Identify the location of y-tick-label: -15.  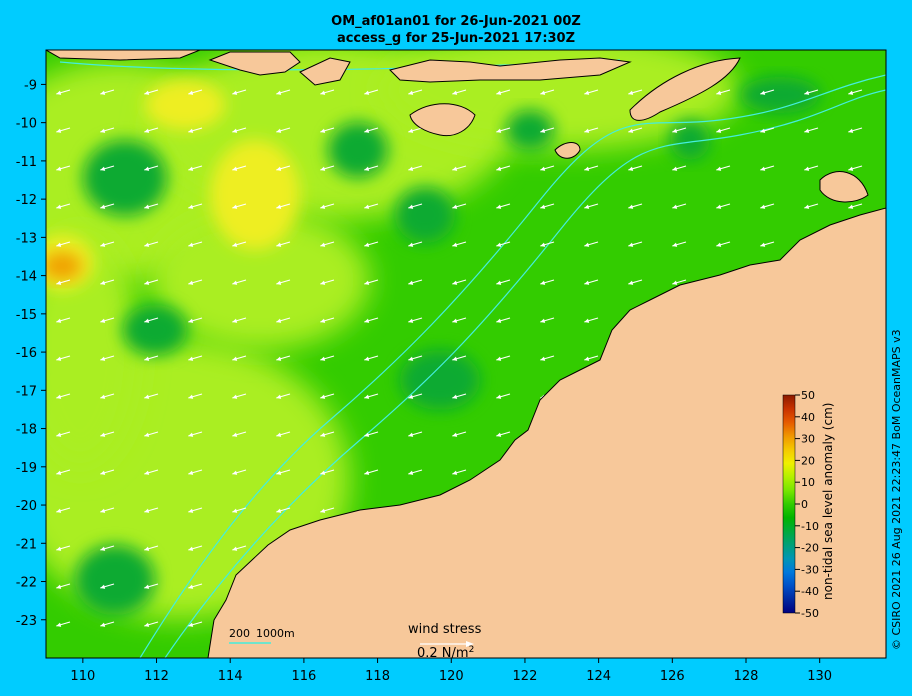
(26, 315).